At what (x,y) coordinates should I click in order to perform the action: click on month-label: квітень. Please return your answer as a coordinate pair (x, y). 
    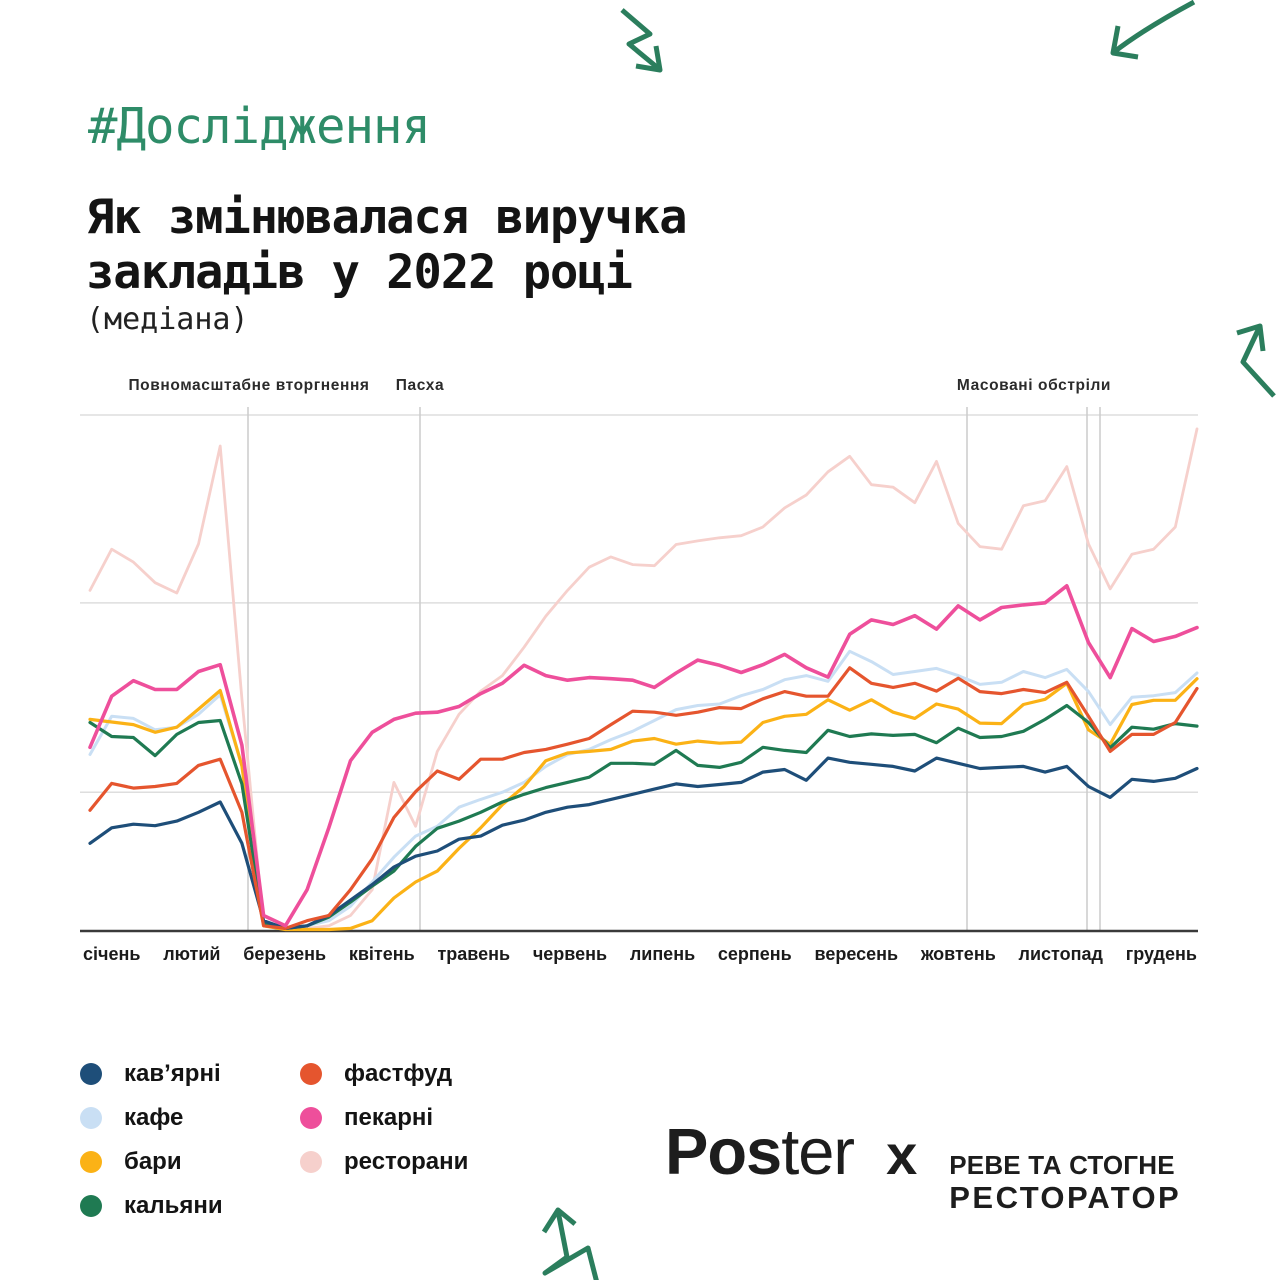
    Looking at the image, I should click on (381, 954).